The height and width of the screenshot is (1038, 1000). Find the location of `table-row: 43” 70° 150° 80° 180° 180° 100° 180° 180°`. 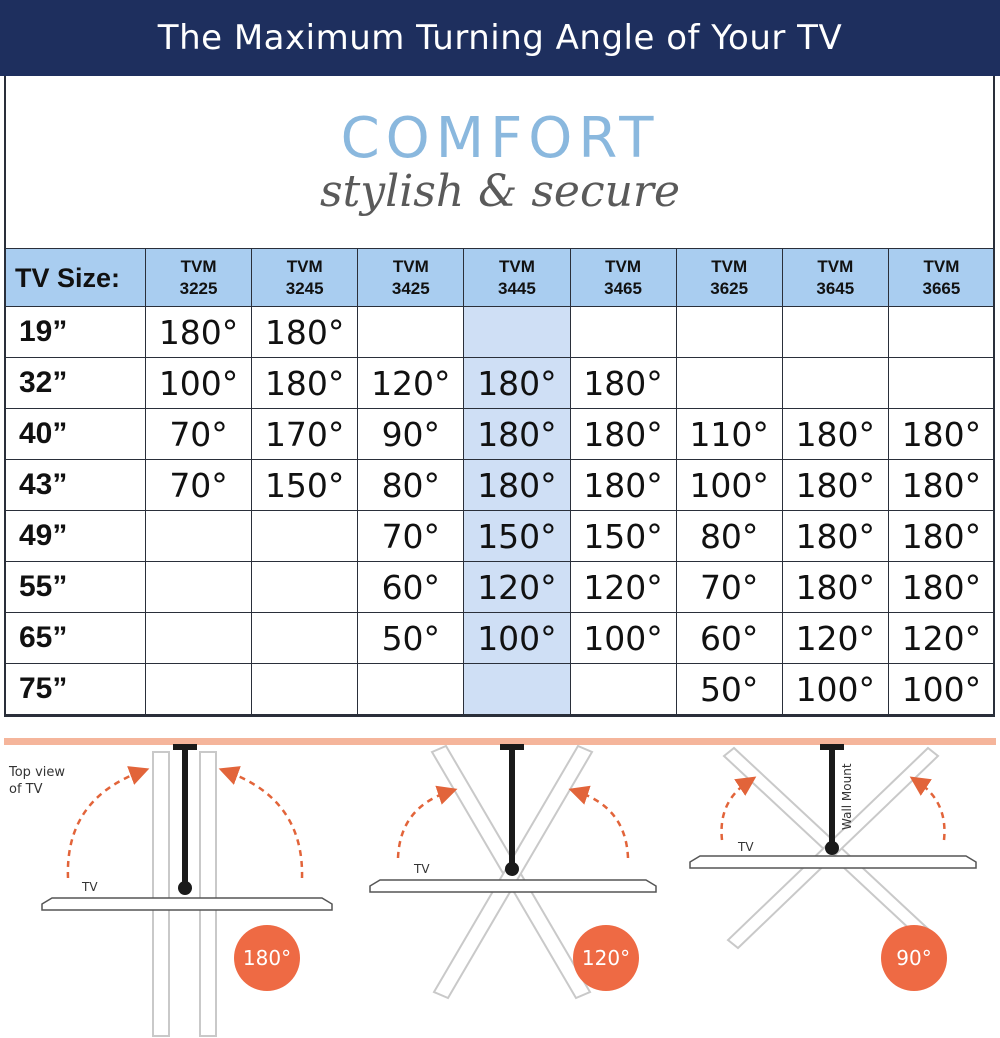

table-row: 43” 70° 150° 80° 180° 180° 100° 180° 180° is located at coordinates (500, 485).